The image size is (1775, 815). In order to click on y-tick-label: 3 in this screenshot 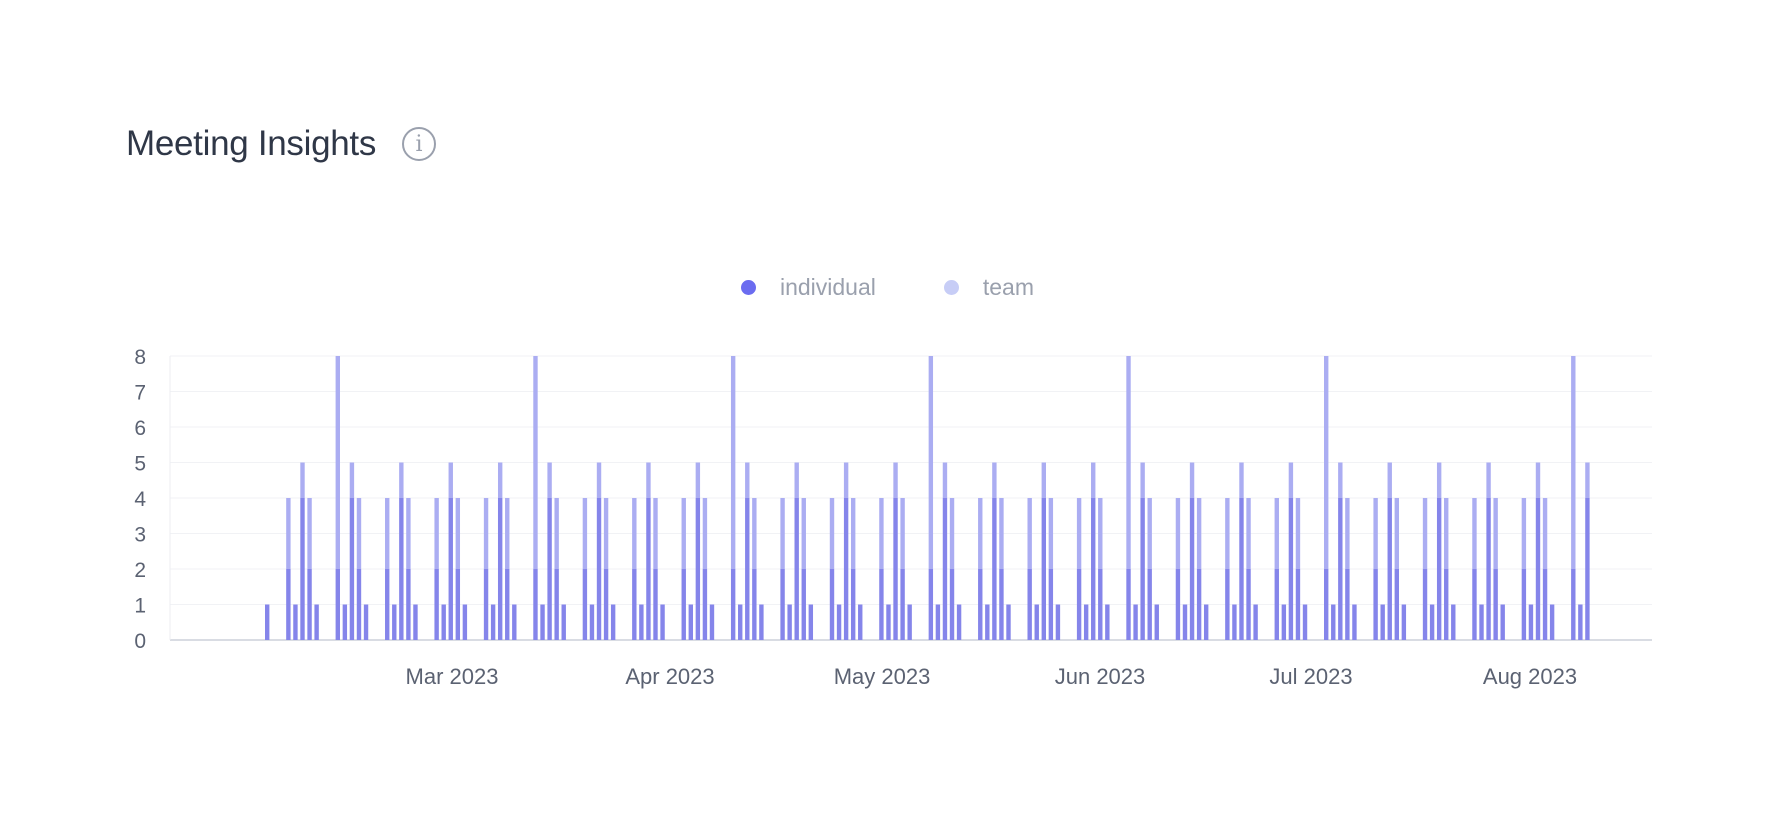, I will do `click(140, 535)`.